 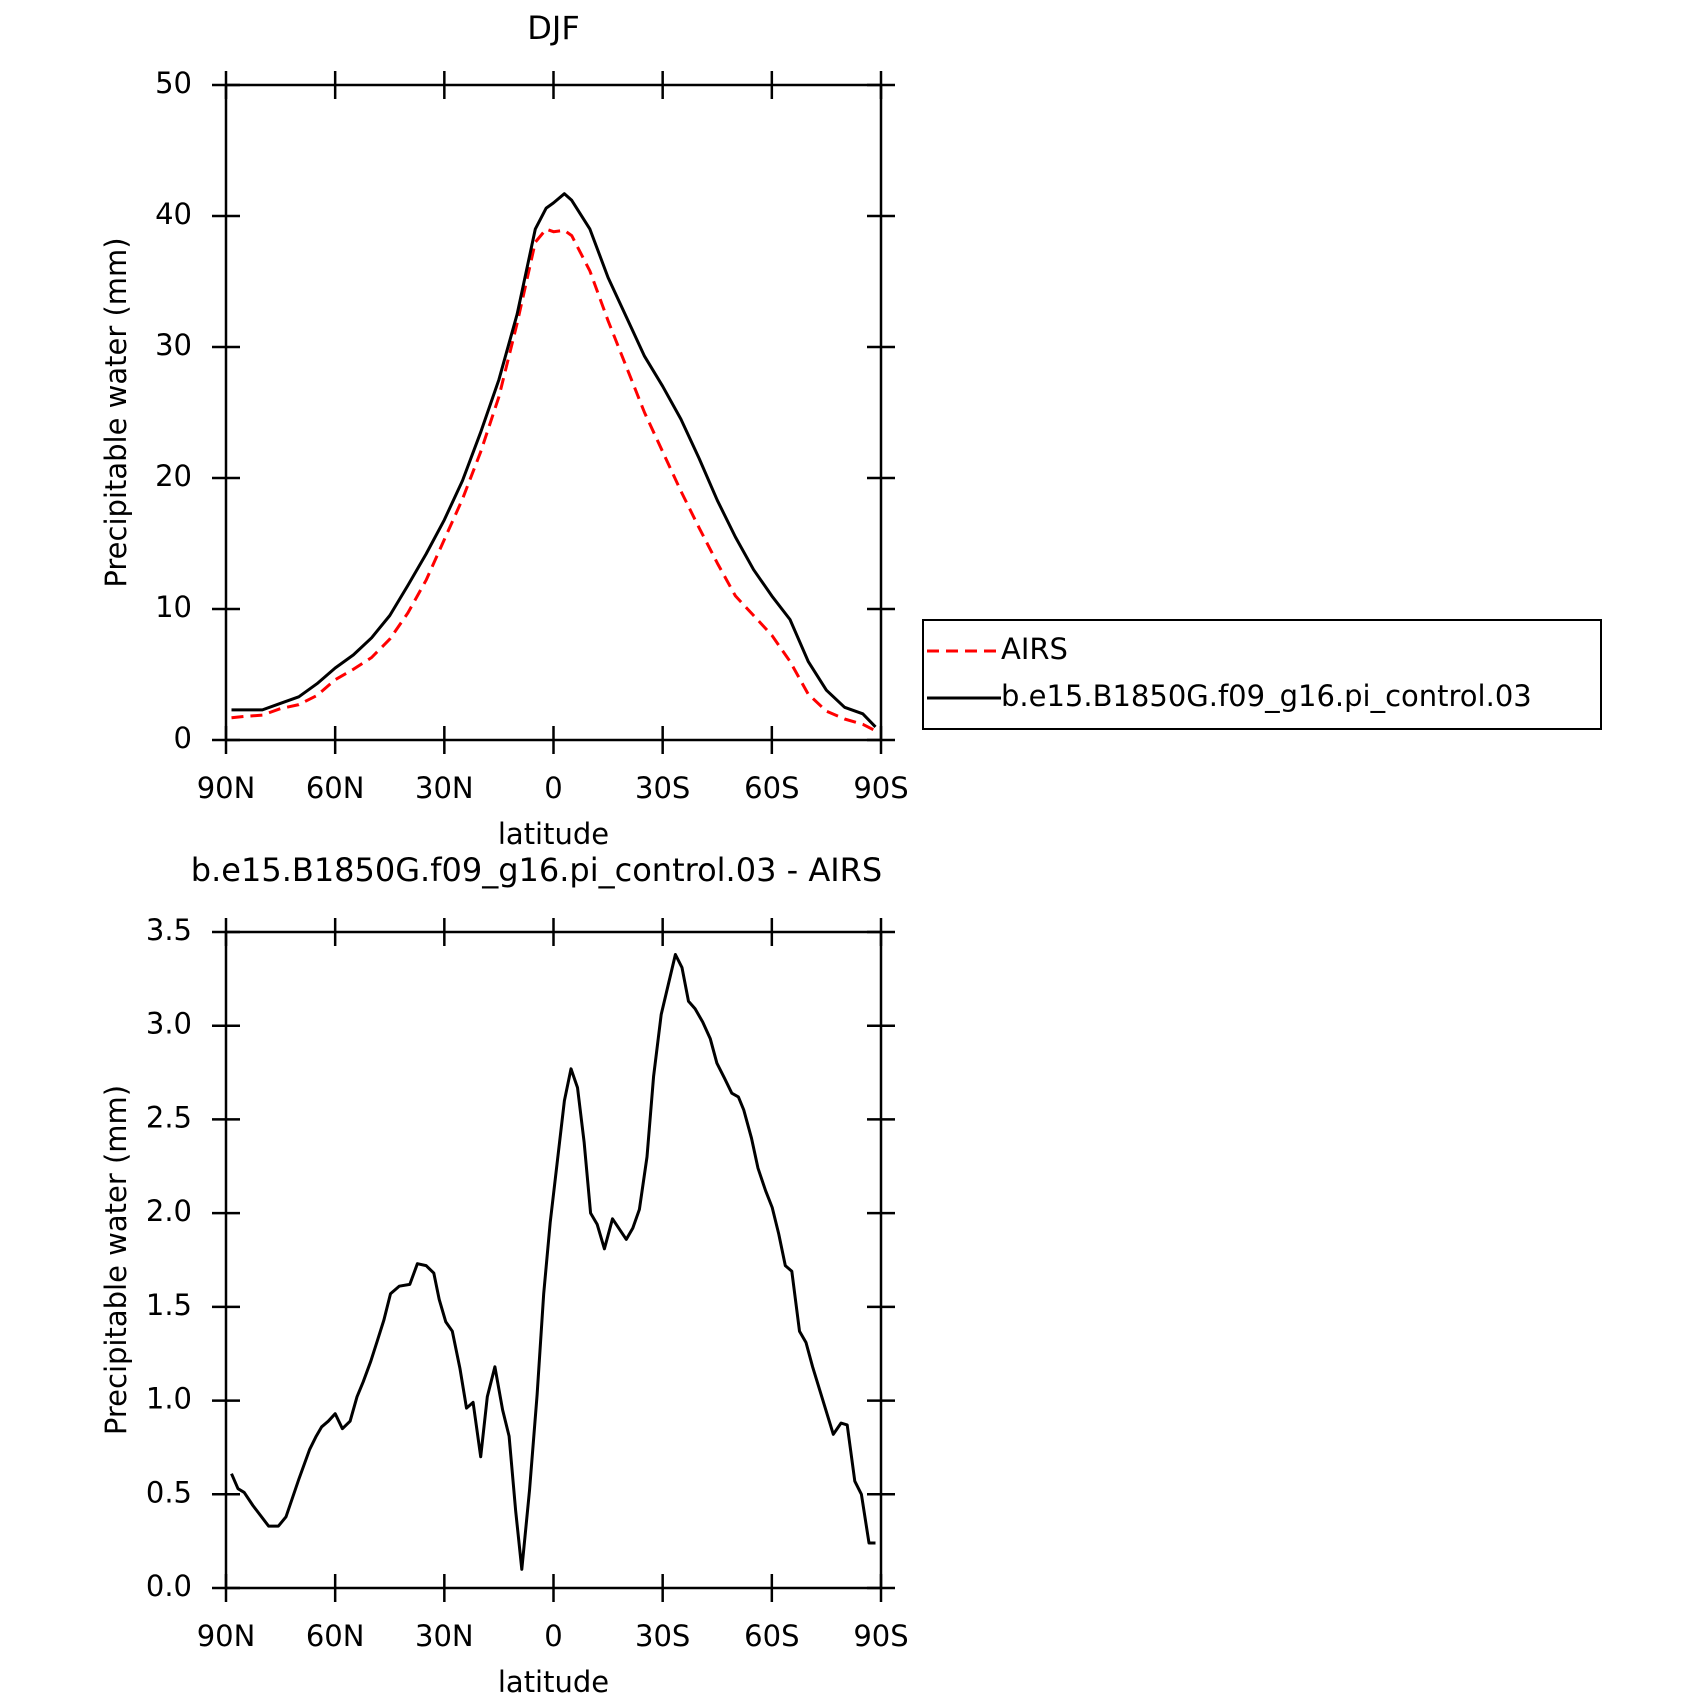 I want to click on y-tick-label: 20, so click(x=173, y=476).